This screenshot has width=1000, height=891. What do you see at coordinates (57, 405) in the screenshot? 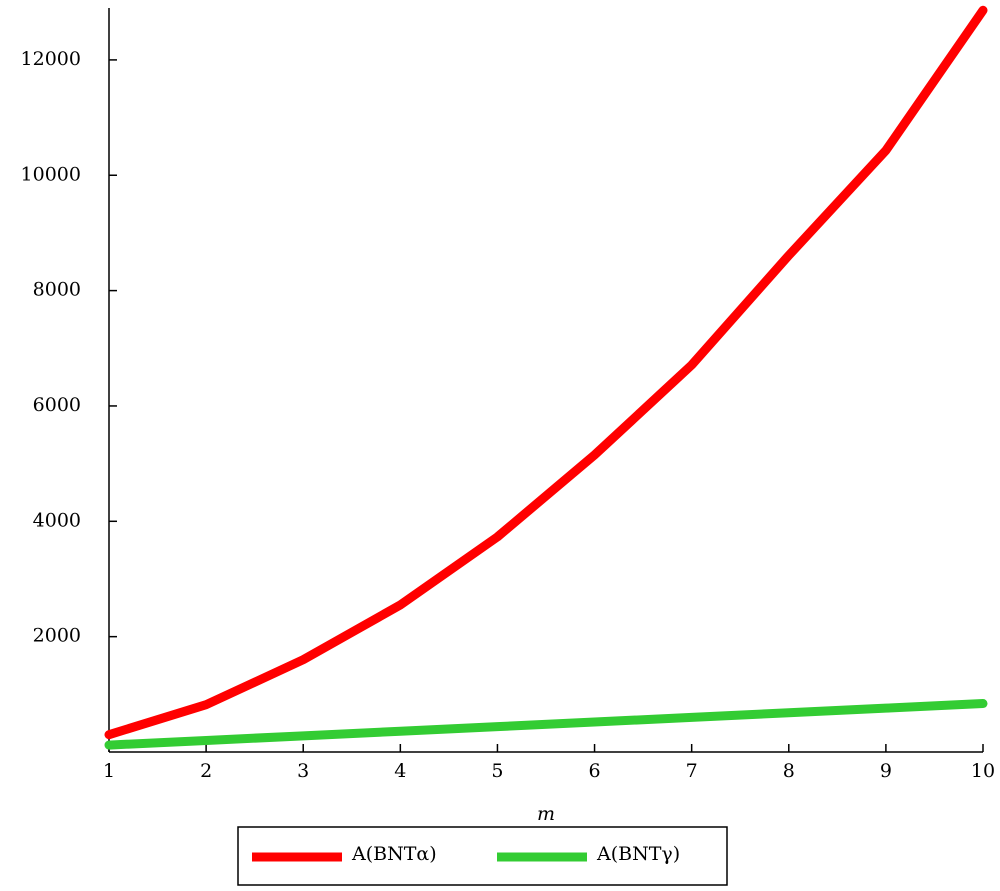
I see `y-tick-label: 6000` at bounding box center [57, 405].